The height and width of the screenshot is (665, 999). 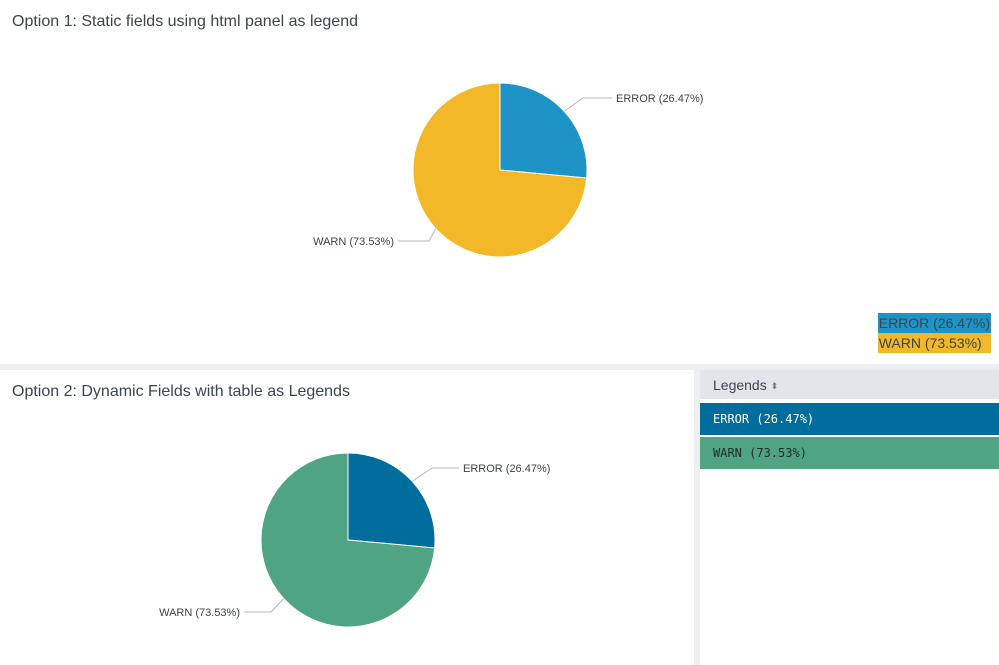 I want to click on table-header-label: Legends, so click(x=740, y=385).